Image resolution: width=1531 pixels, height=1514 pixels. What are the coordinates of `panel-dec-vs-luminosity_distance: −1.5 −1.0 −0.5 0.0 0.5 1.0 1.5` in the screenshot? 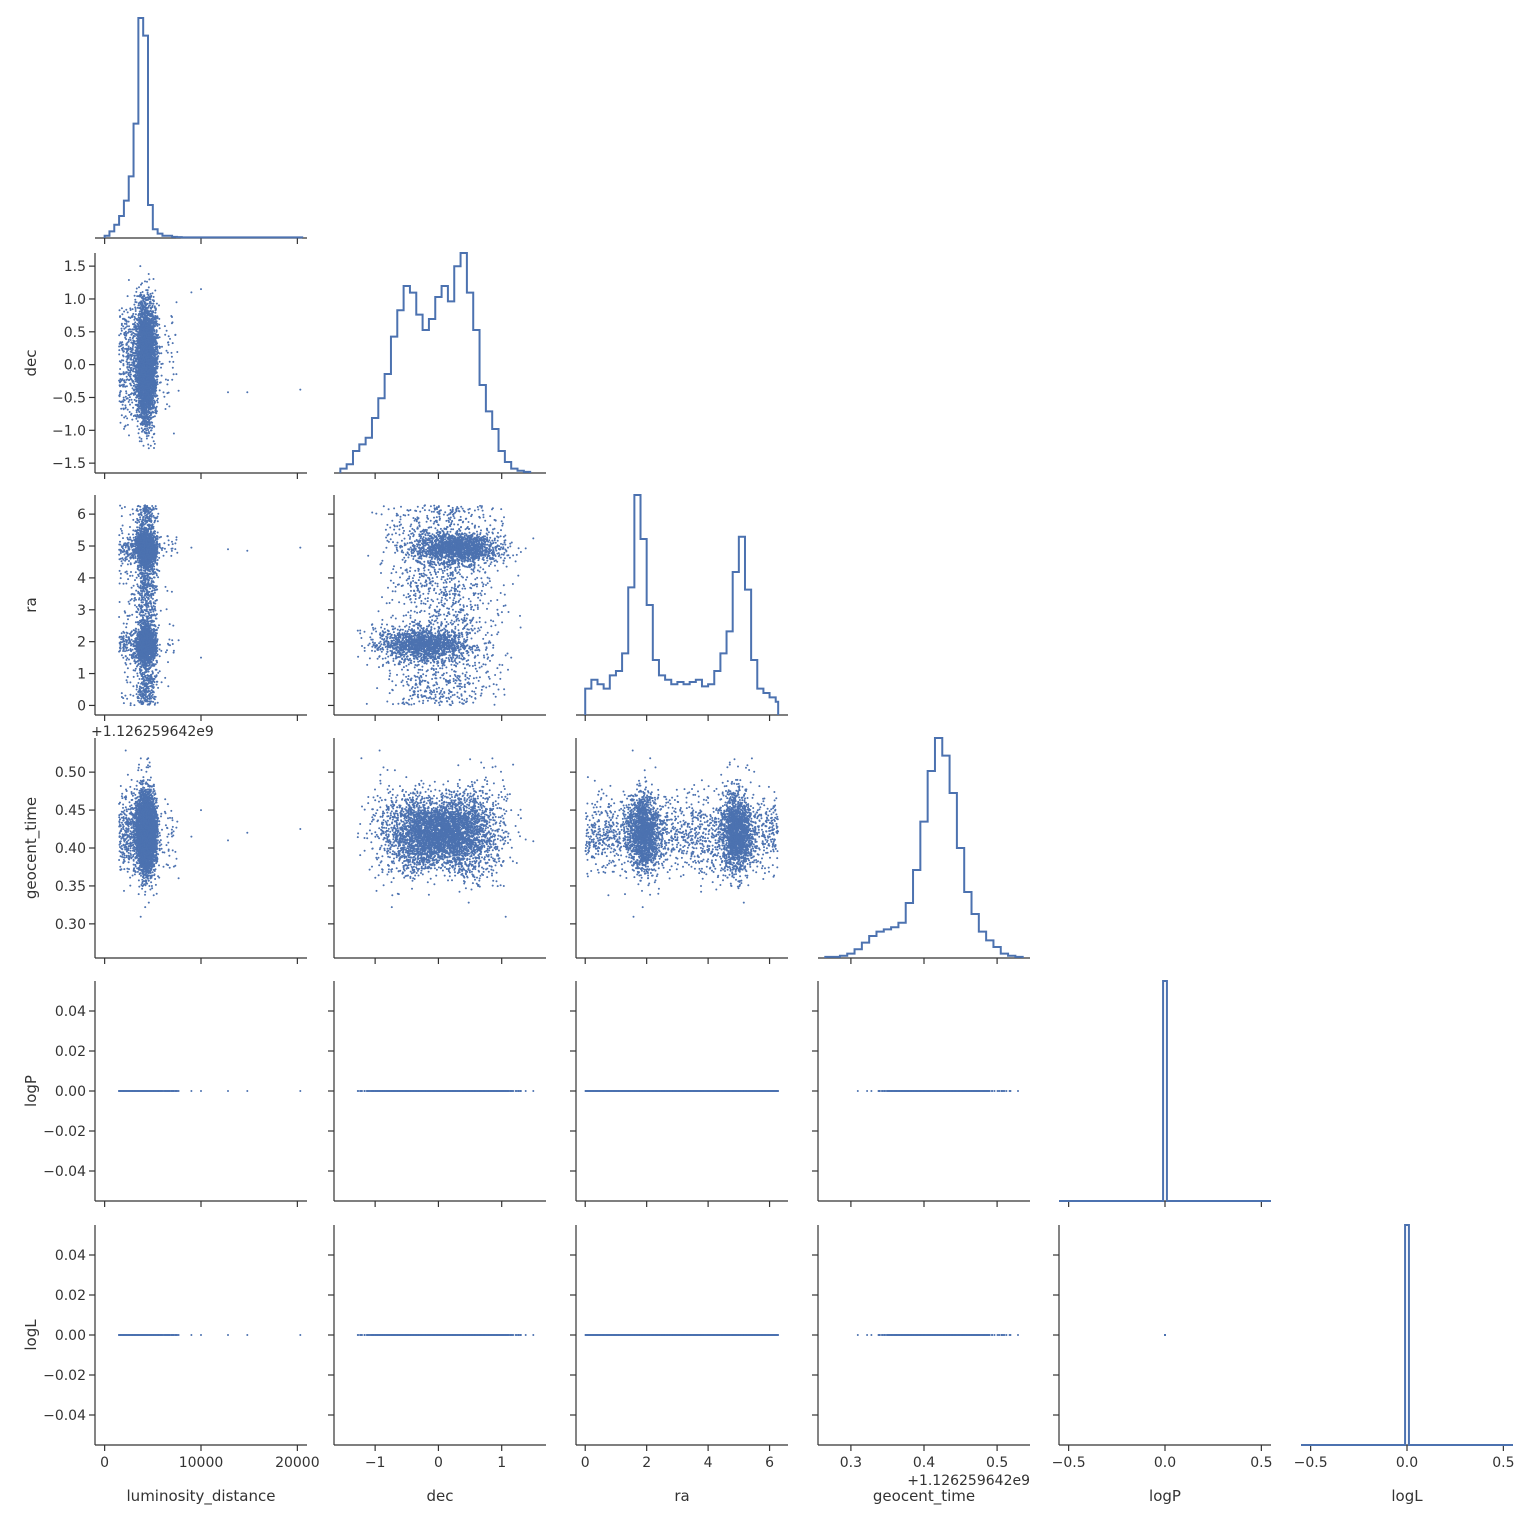 It's located at (179, 366).